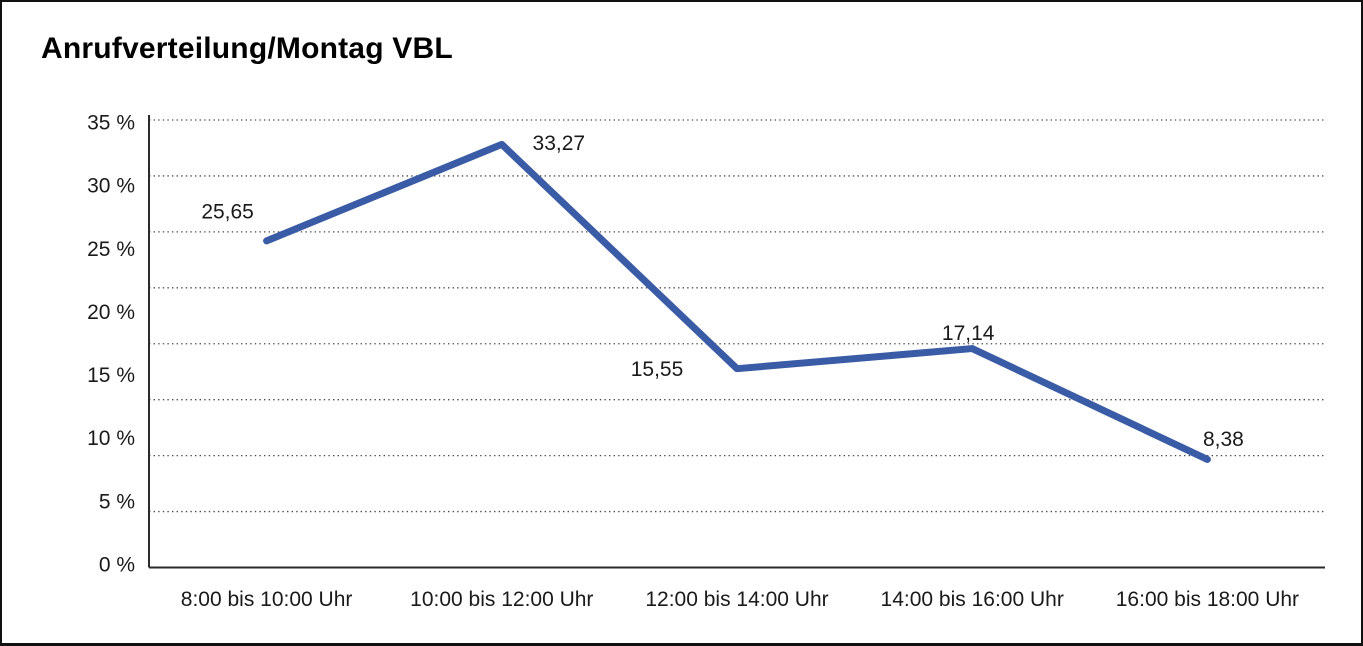 This screenshot has width=1363, height=646. I want to click on y-tick-label: 20 %, so click(111, 312).